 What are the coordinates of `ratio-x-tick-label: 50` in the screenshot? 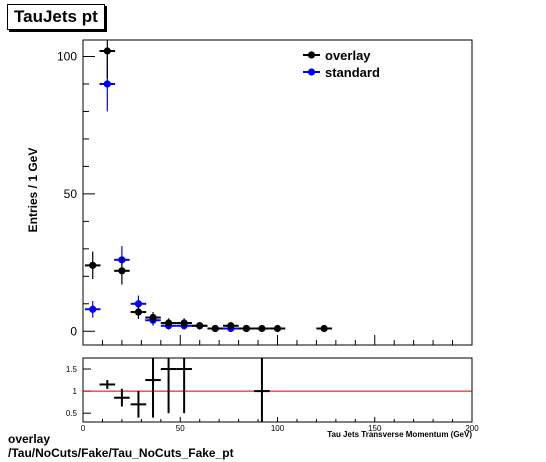 It's located at (180, 428).